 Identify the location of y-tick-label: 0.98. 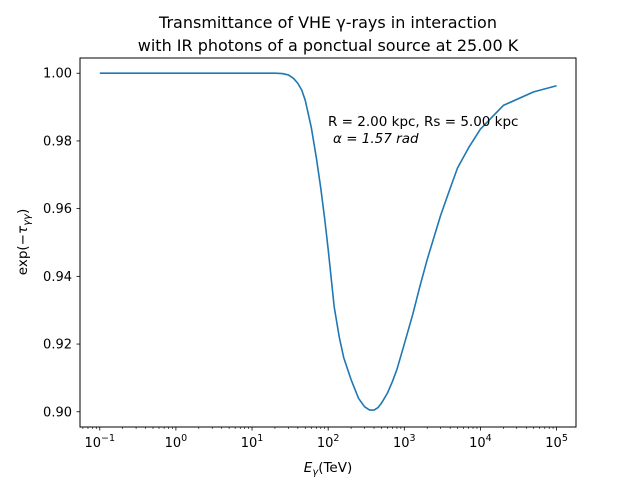
(57, 141).